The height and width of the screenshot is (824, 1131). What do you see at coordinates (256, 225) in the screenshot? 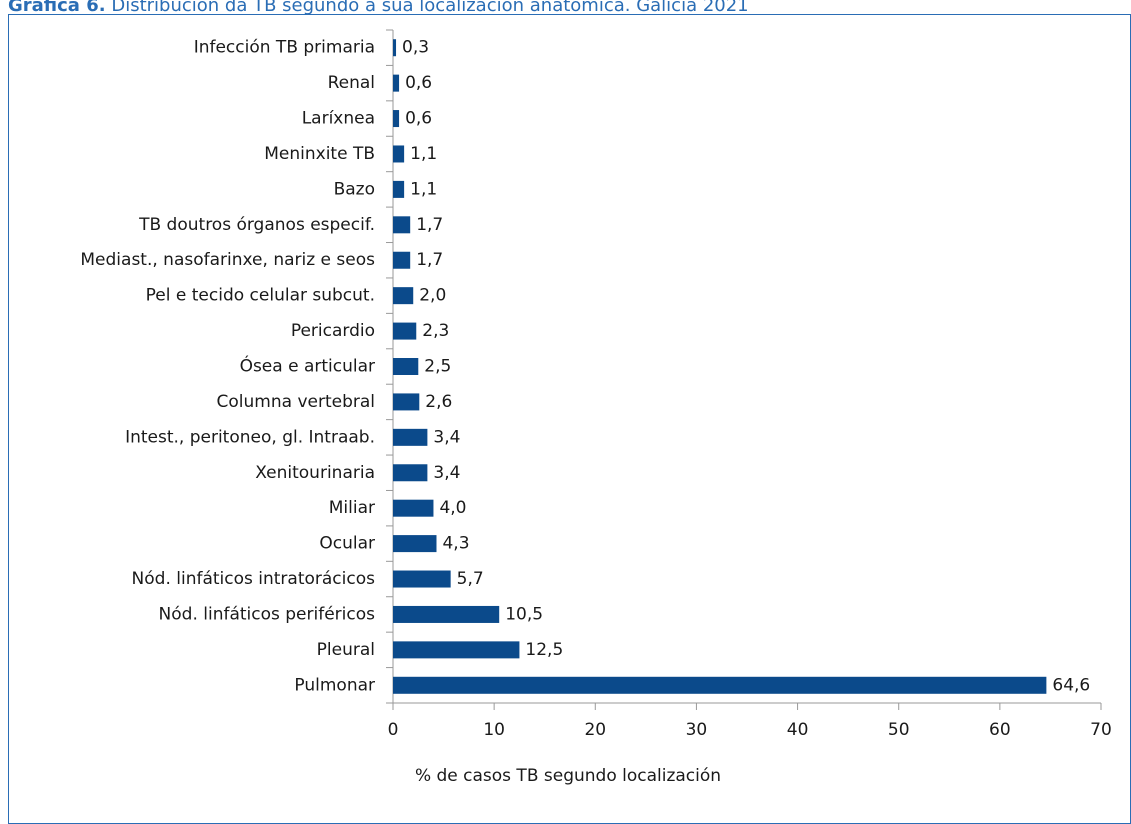
I see `y-tick-label: TB doutros órganos especif.` at bounding box center [256, 225].